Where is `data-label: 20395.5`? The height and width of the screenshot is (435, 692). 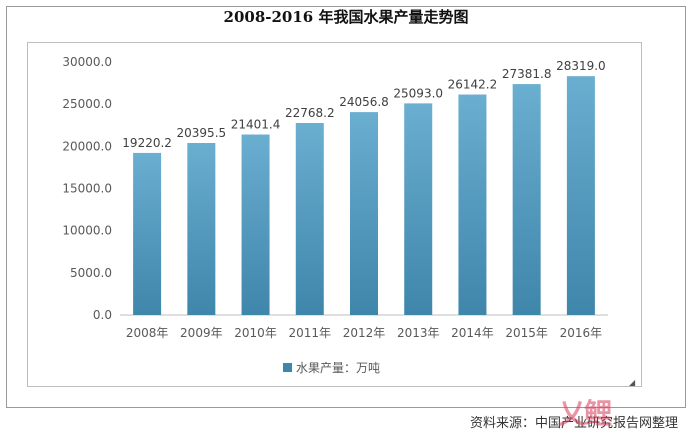
data-label: 20395.5 is located at coordinates (202, 133).